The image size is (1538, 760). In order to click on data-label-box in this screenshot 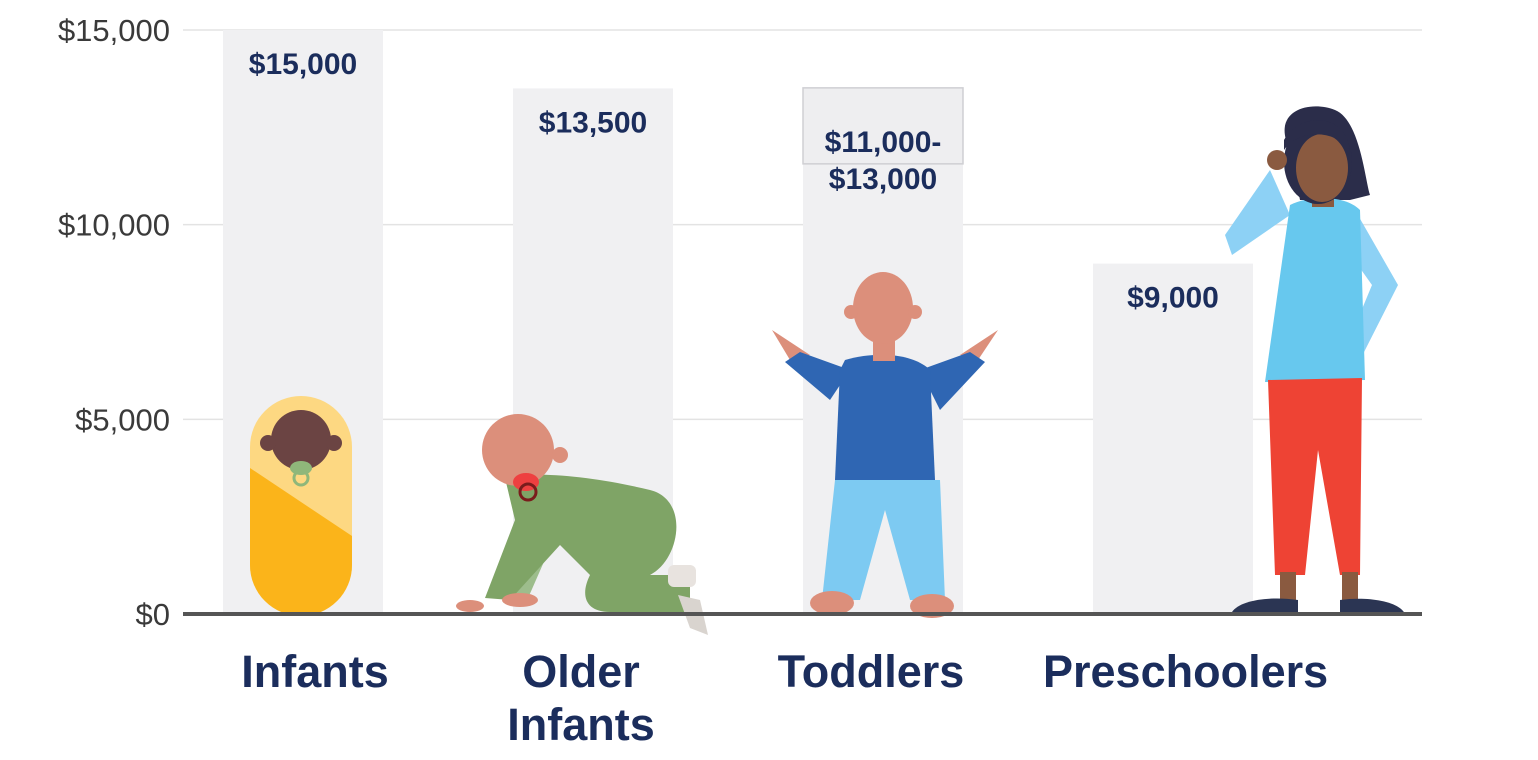, I will do `click(883, 126)`.